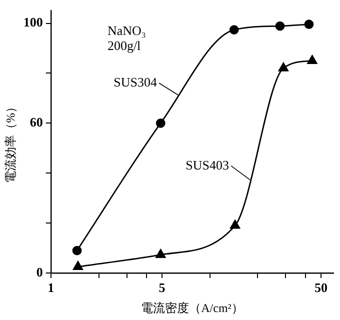  I want to click on legend-label: SUS403, so click(208, 164).